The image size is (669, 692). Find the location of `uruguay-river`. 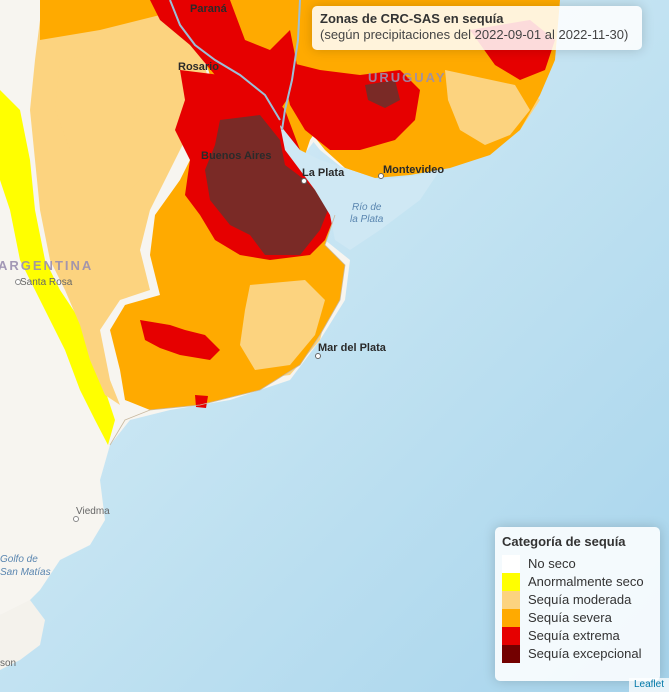

uruguay-river is located at coordinates (291, 65).